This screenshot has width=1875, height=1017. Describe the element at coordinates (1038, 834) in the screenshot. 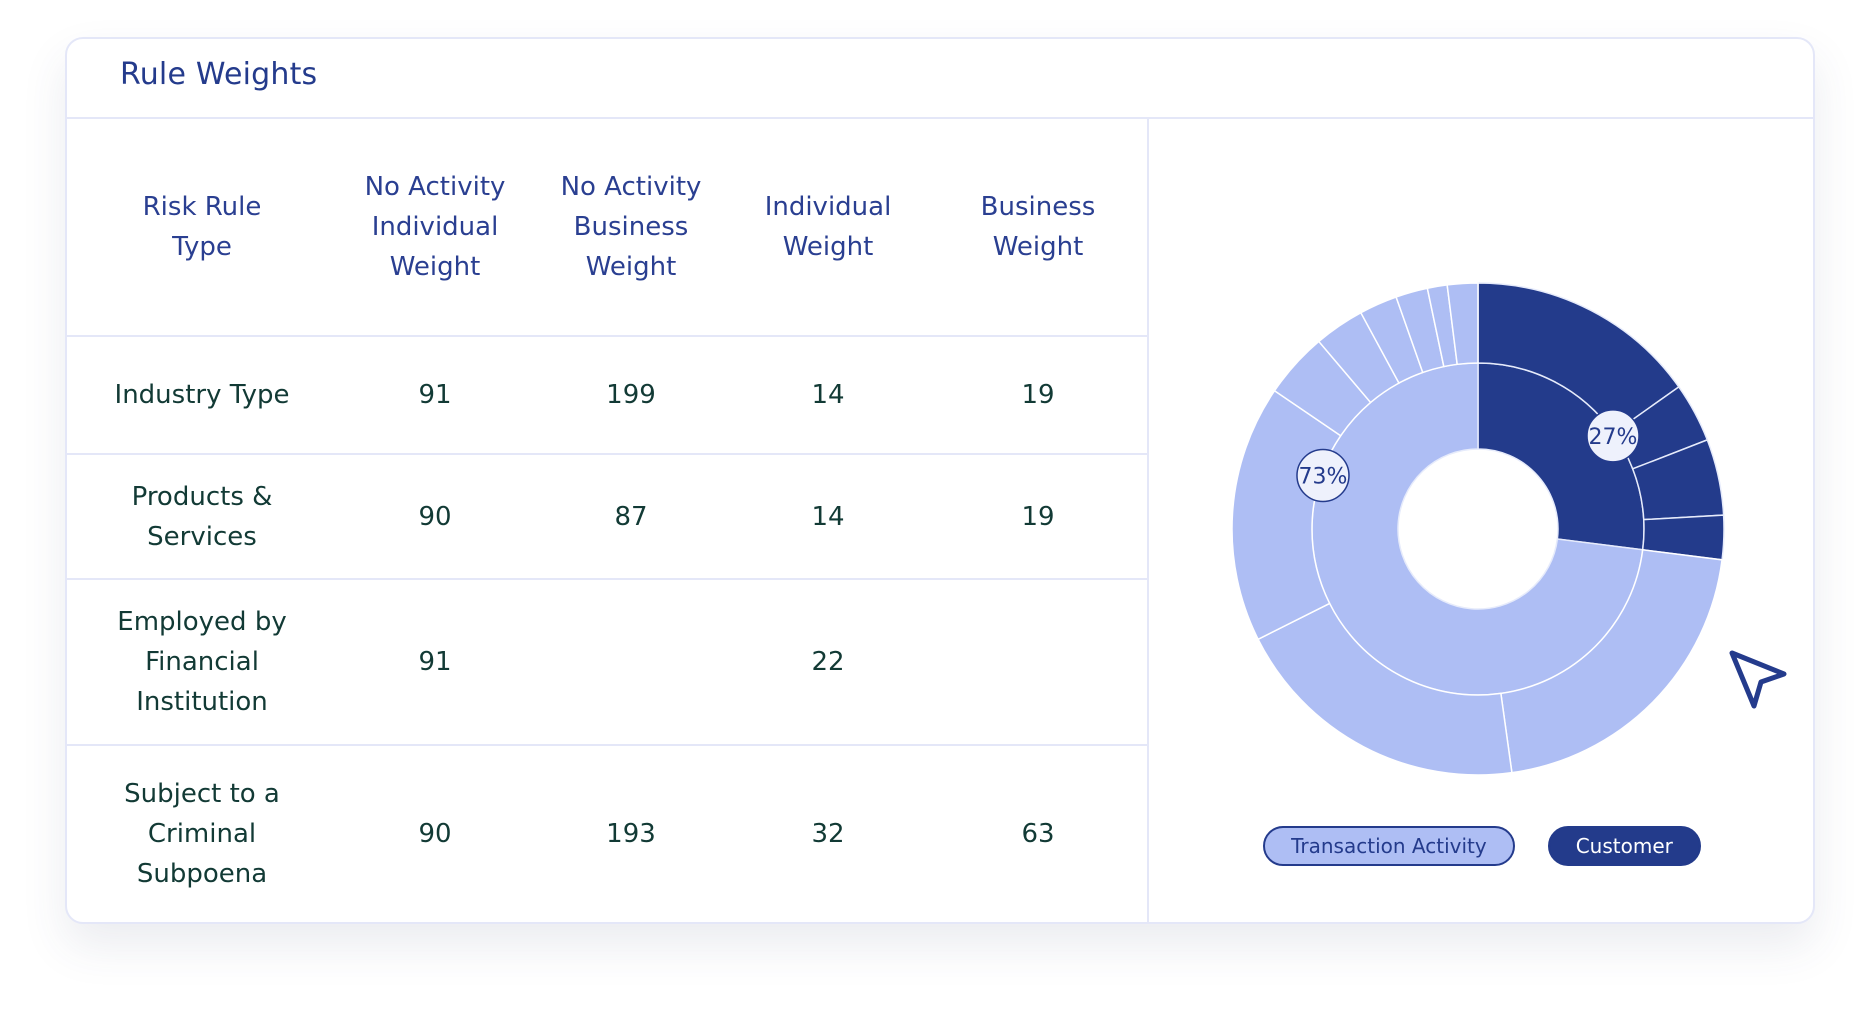

I see `cell-business-weight: 63` at that location.